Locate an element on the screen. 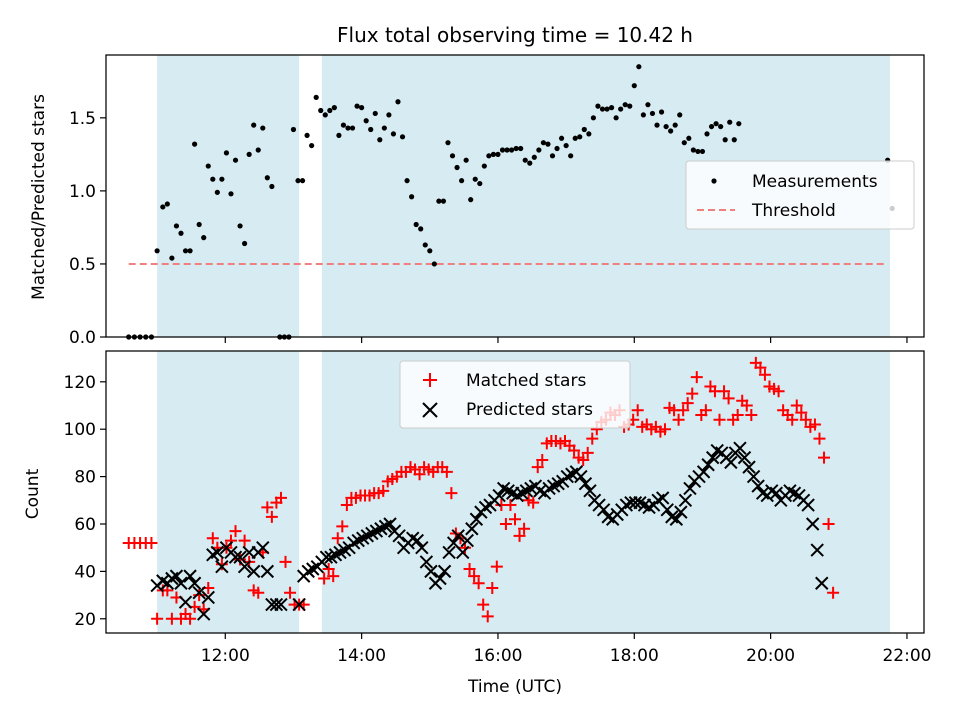  chart-title: Flux total observing time = 10.42 h is located at coordinates (515, 35).